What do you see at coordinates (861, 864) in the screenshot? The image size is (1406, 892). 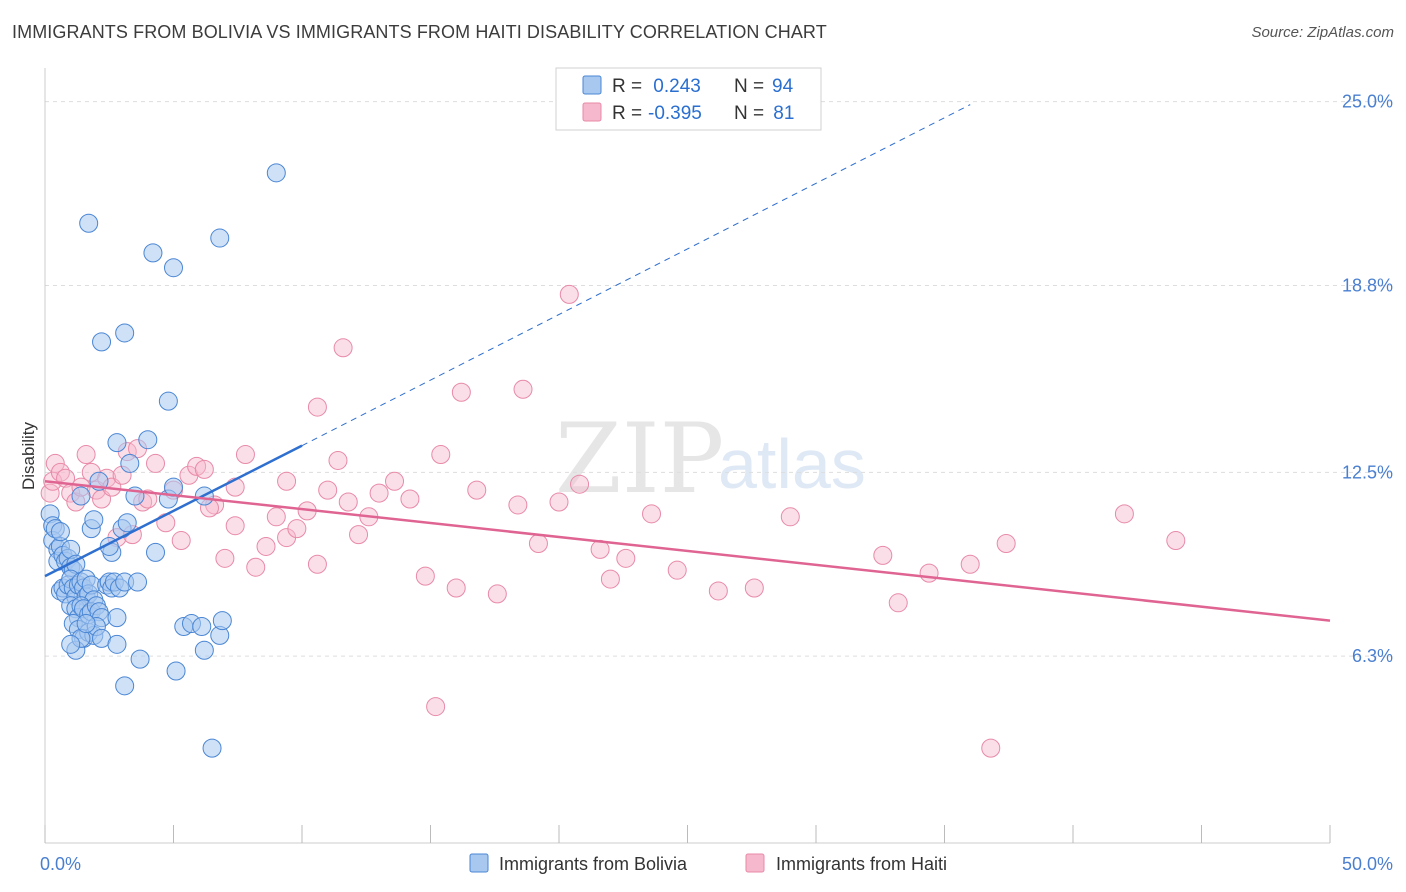 I see `bottom-legend-label-haiti: Immigrants from Haiti` at bounding box center [861, 864].